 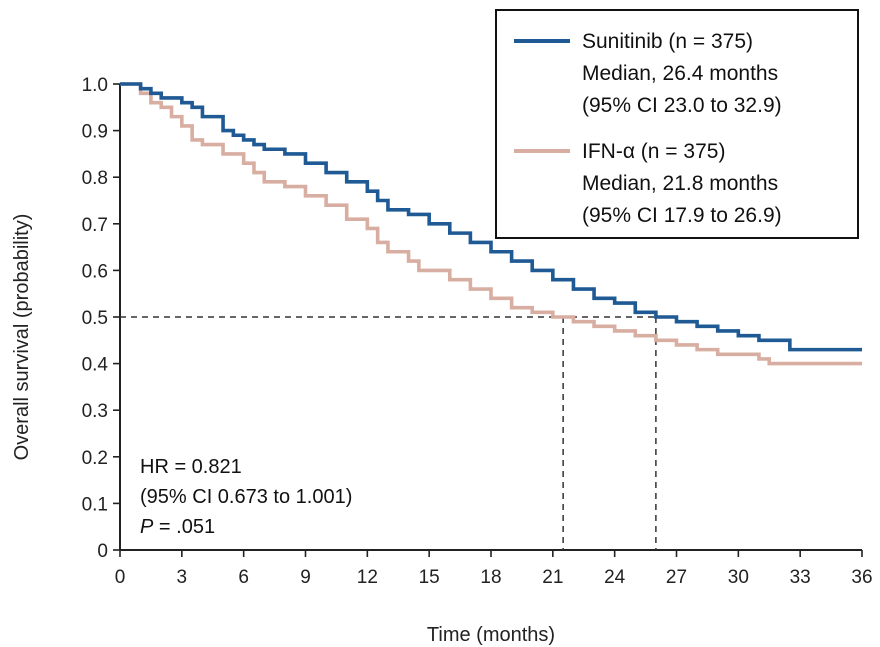 I want to click on x-tick-label: 33, so click(x=800, y=577).